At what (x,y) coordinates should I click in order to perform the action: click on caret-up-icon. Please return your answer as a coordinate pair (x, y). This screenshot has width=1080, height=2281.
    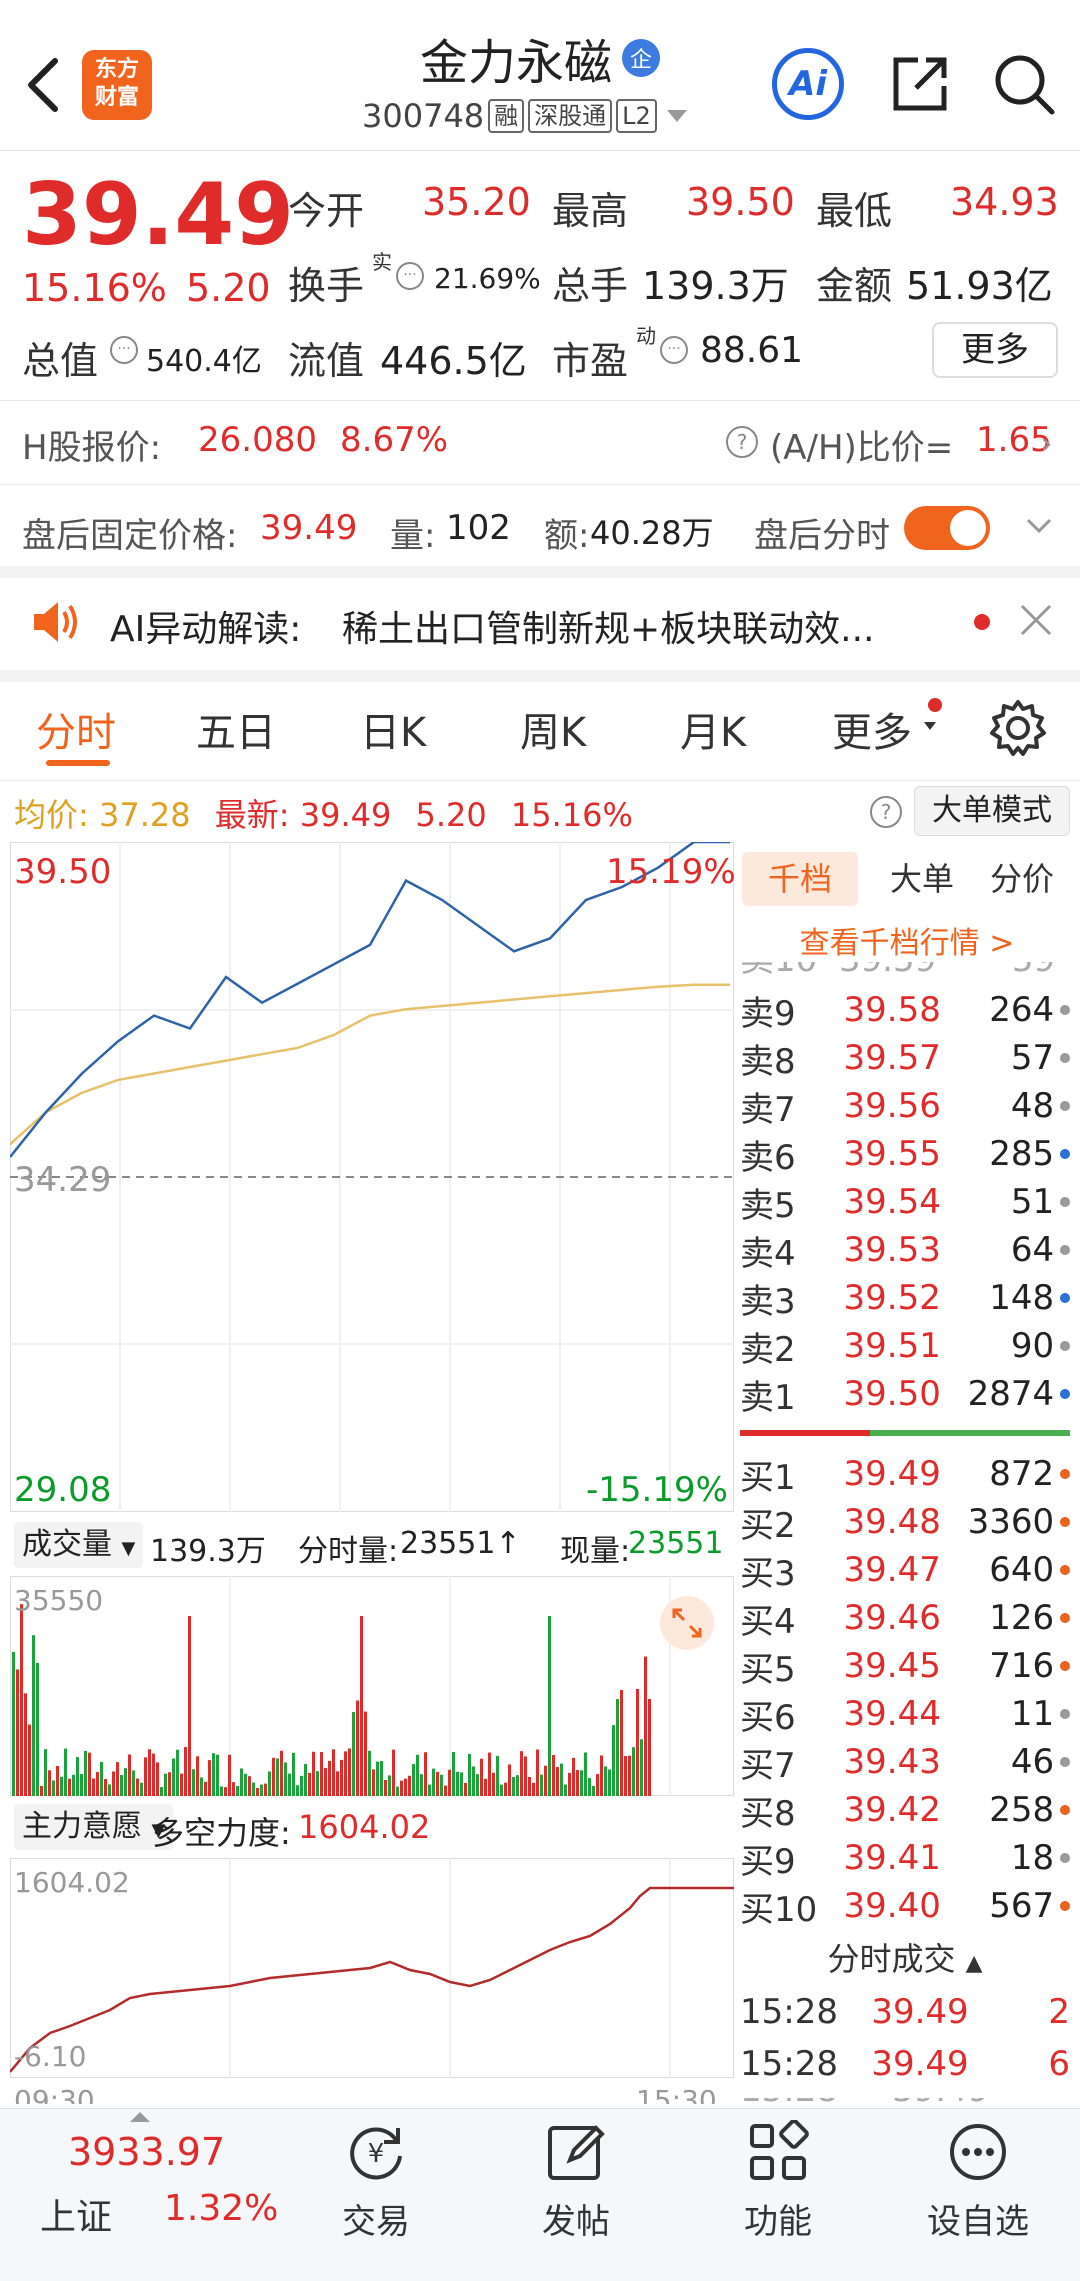
    Looking at the image, I should click on (140, 2117).